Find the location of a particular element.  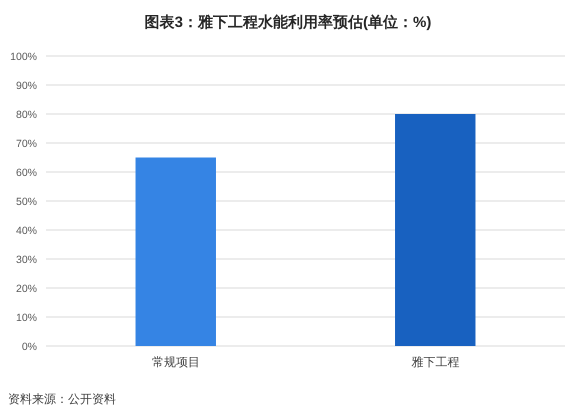

ytick: 40% is located at coordinates (26, 231).